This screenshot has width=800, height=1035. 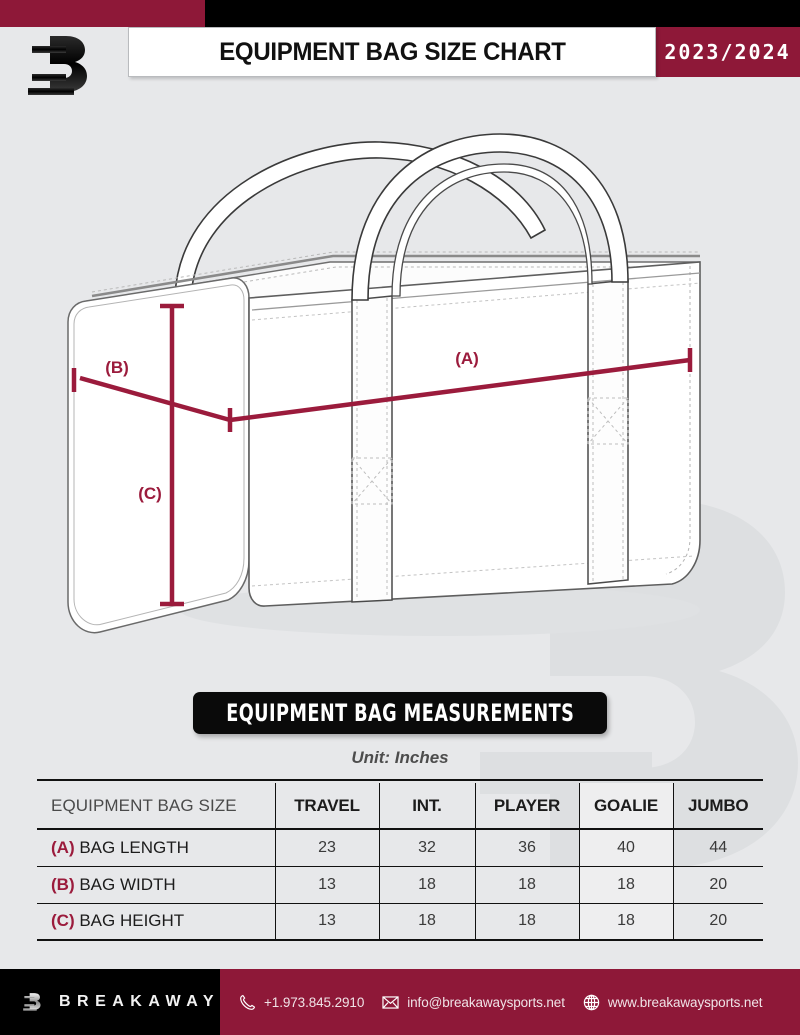 What do you see at coordinates (426, 848) in the screenshot?
I see `cell-length-int: 32` at bounding box center [426, 848].